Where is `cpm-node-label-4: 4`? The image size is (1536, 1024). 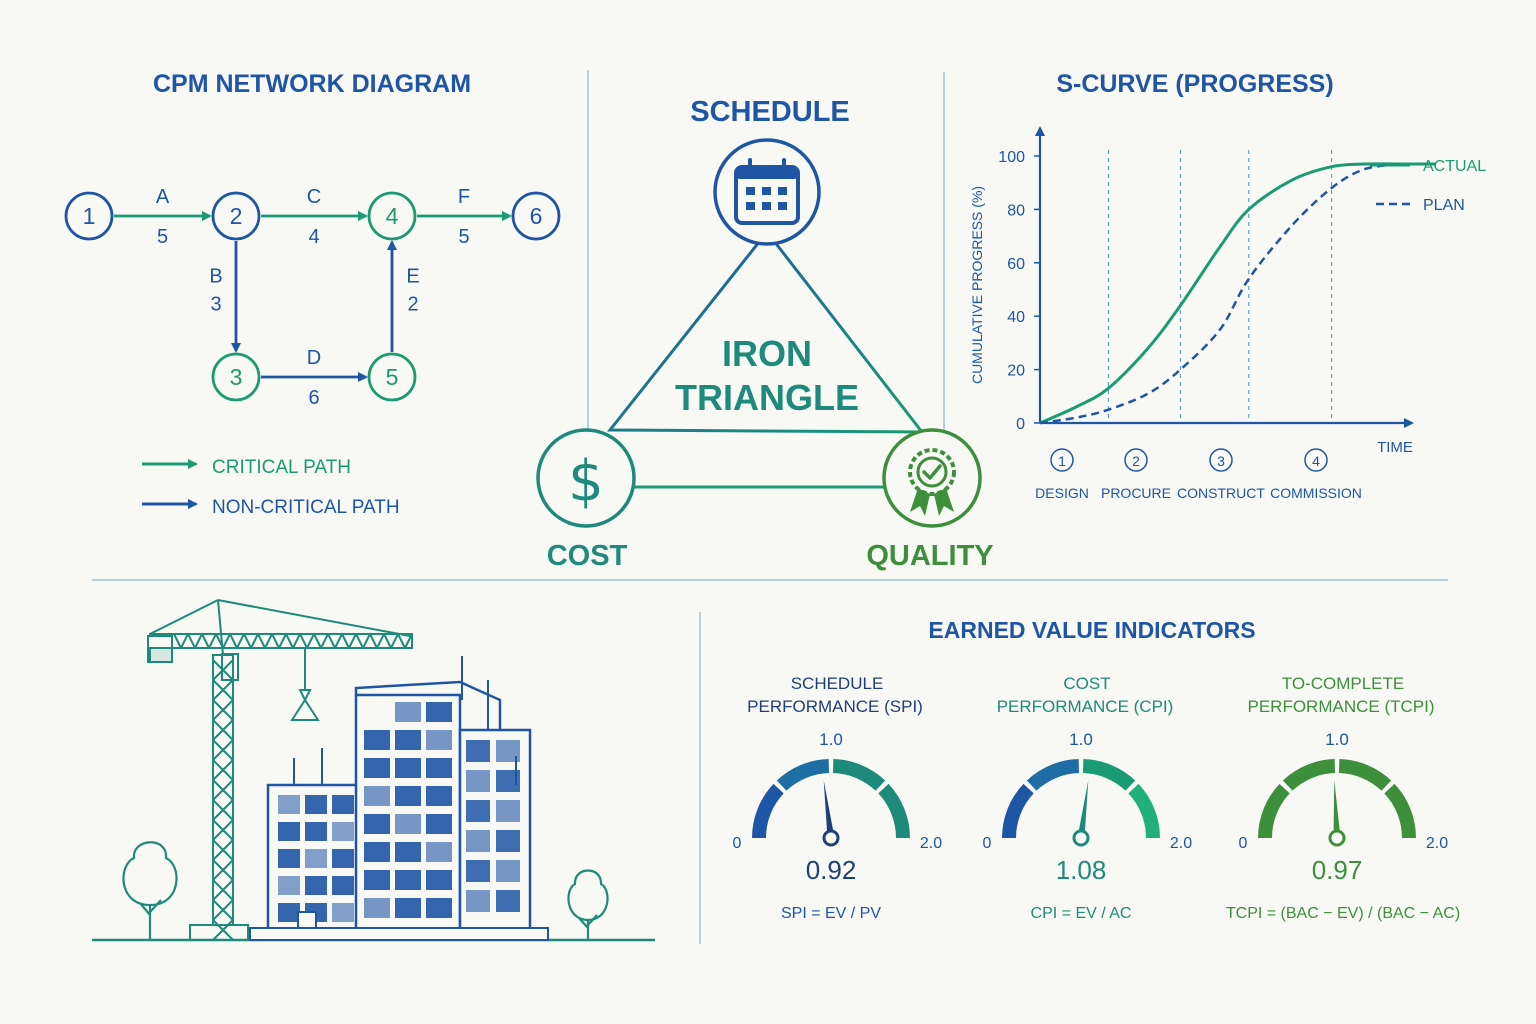
cpm-node-label-4: 4 is located at coordinates (392, 216).